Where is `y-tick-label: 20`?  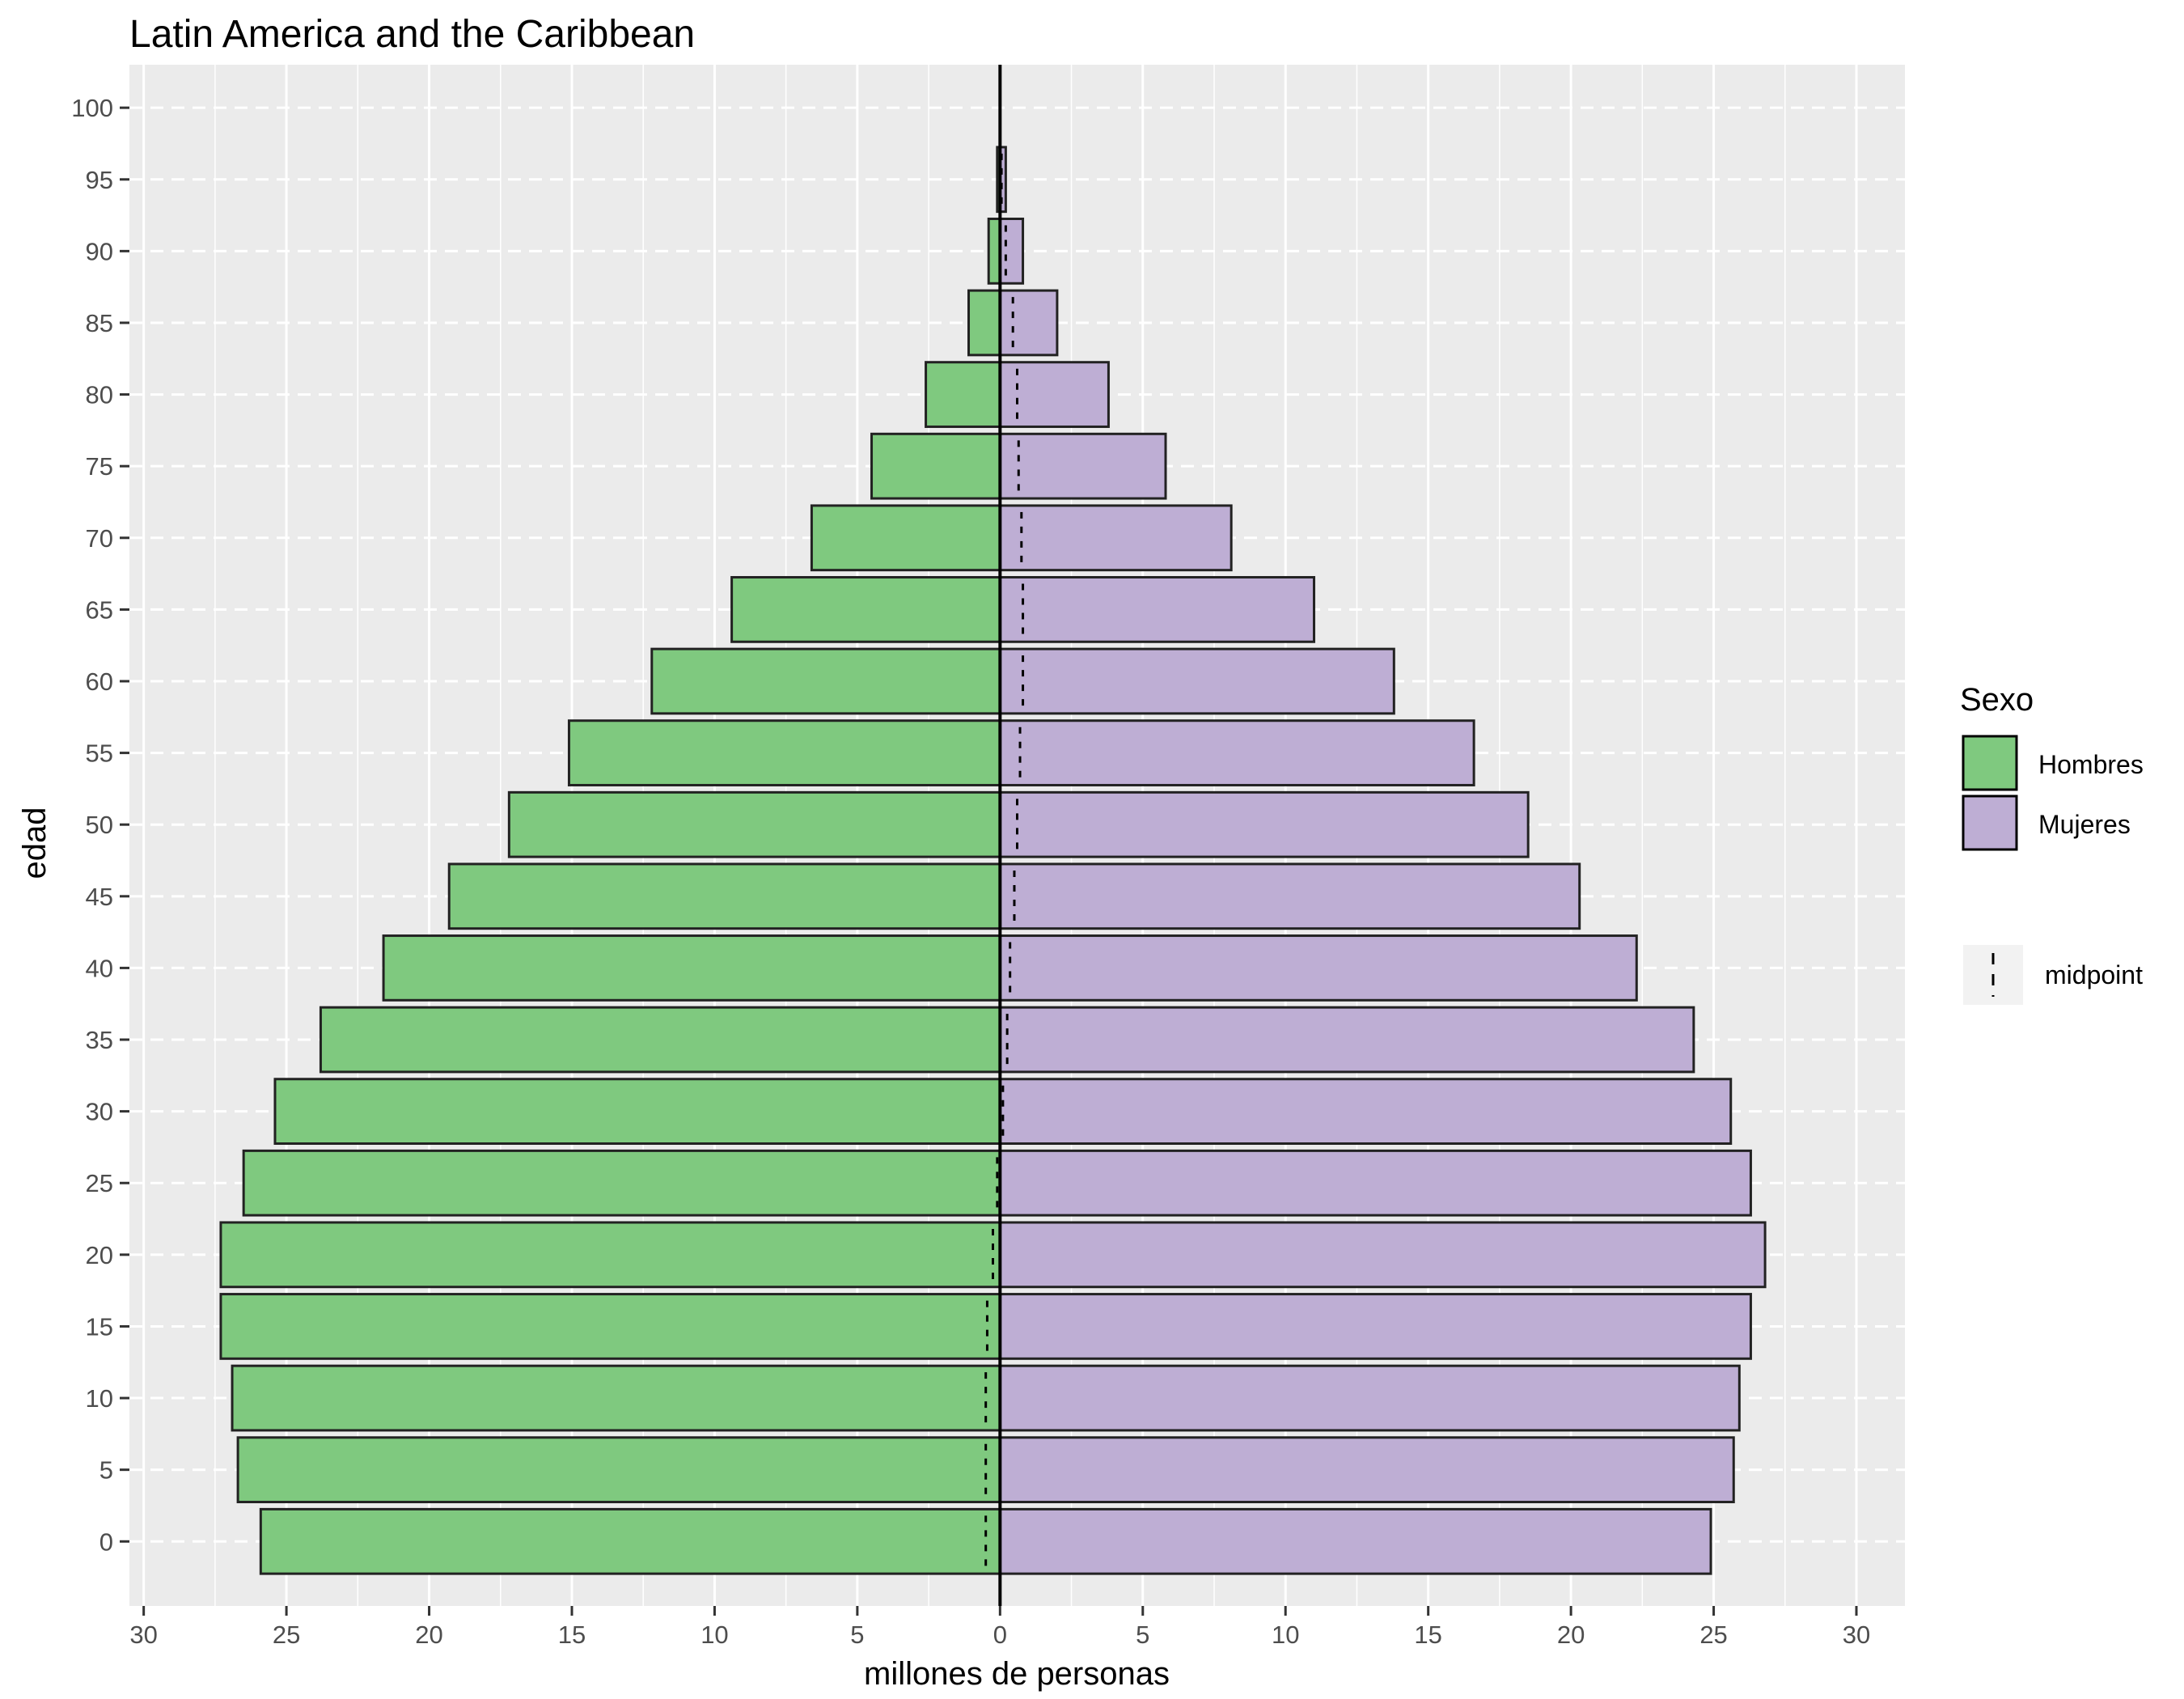
y-tick-label: 20 is located at coordinates (99, 1255).